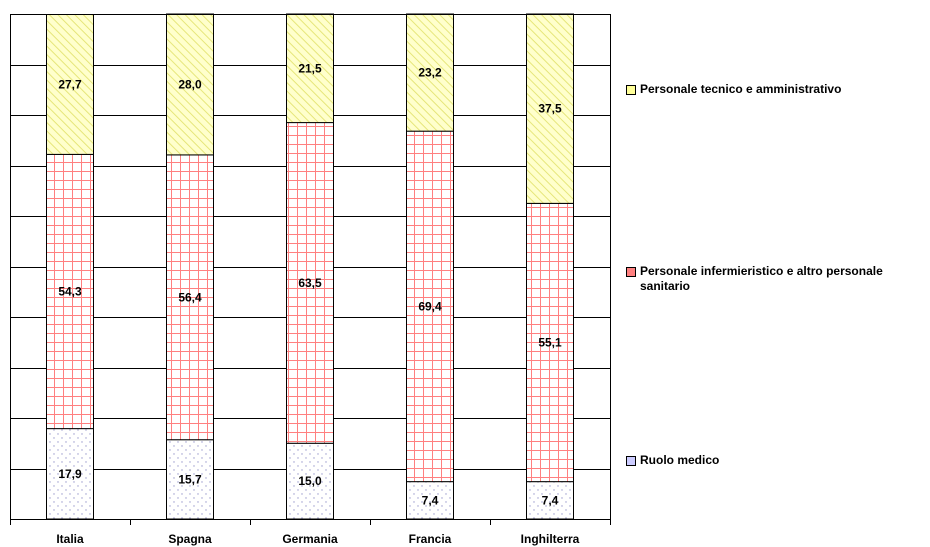 The image size is (930, 547). I want to click on data-label: 21,5, so click(310, 68).